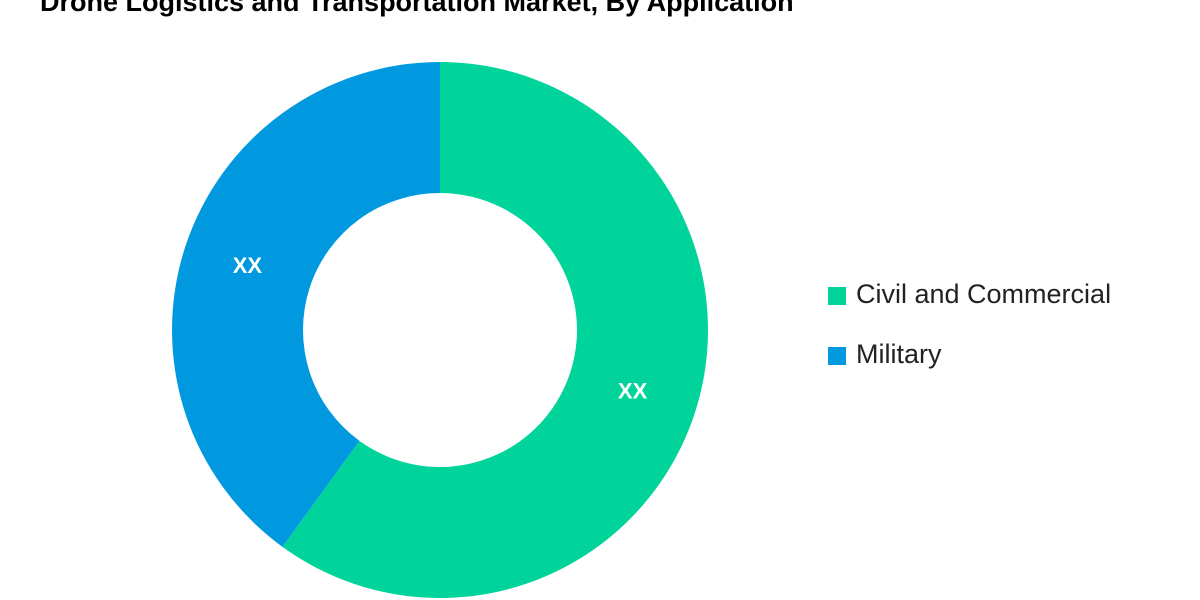 This screenshot has width=1200, height=600. What do you see at coordinates (983, 294) in the screenshot?
I see `legend-text: Civil and Commercial` at bounding box center [983, 294].